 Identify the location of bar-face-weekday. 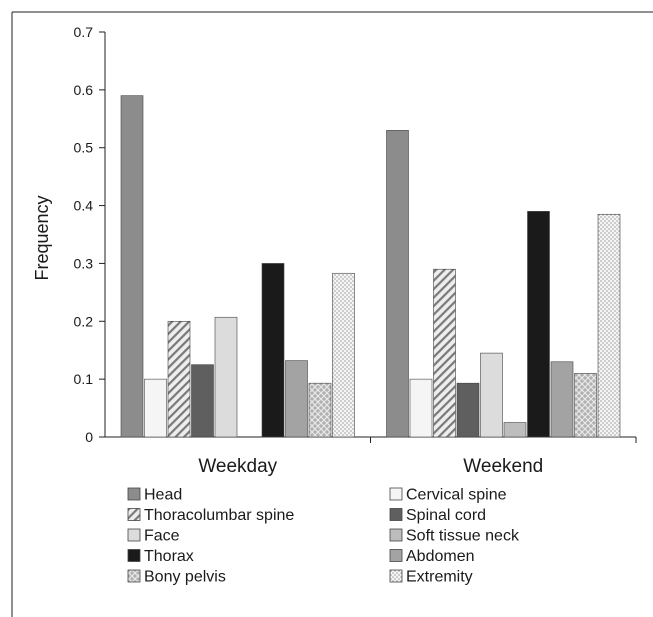
(226, 377).